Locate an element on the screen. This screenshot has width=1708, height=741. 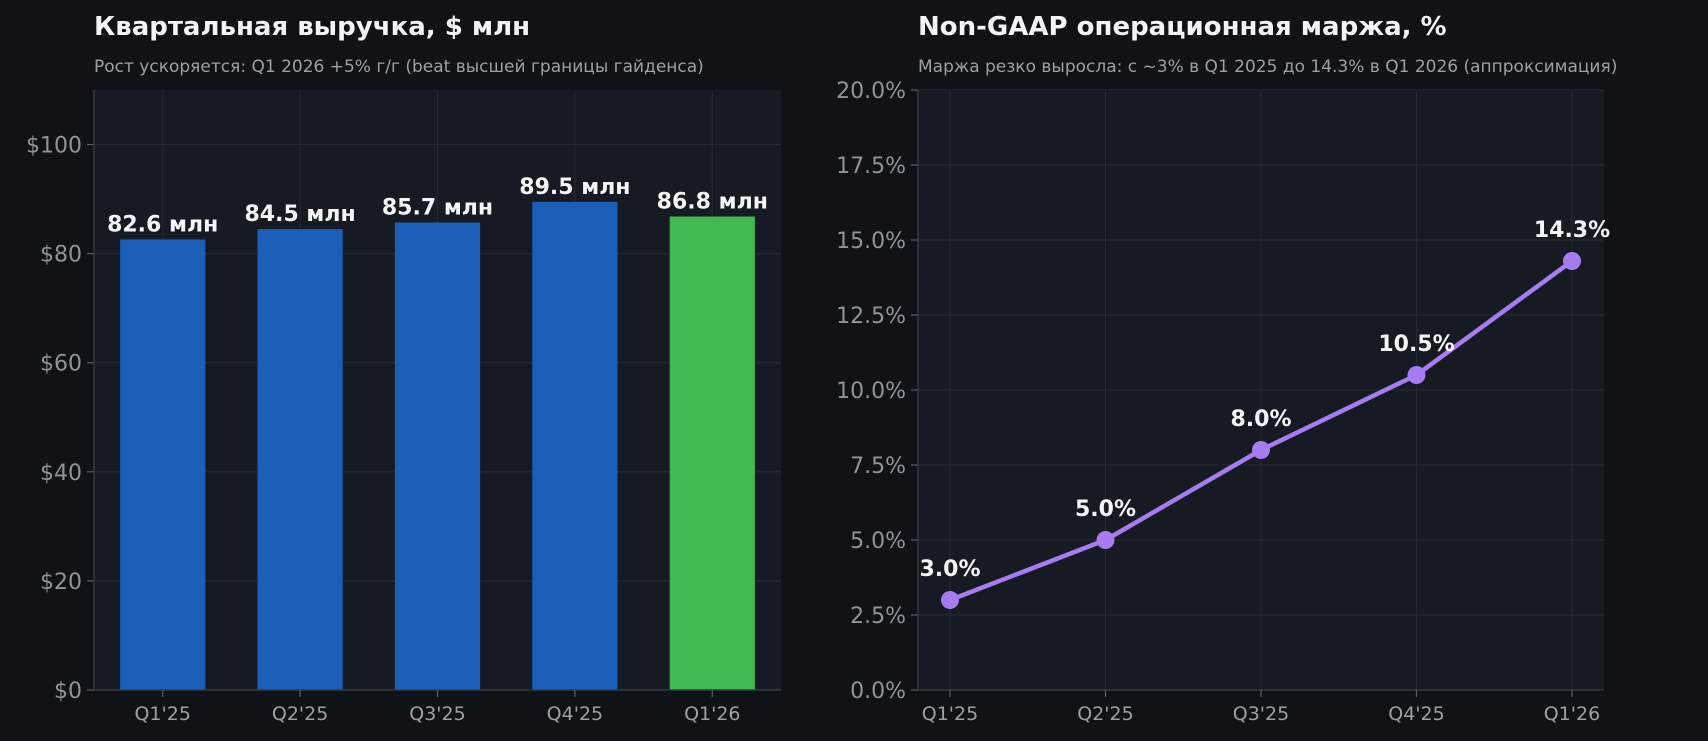
margin-y-tick-label: 5.0% is located at coordinates (878, 541).